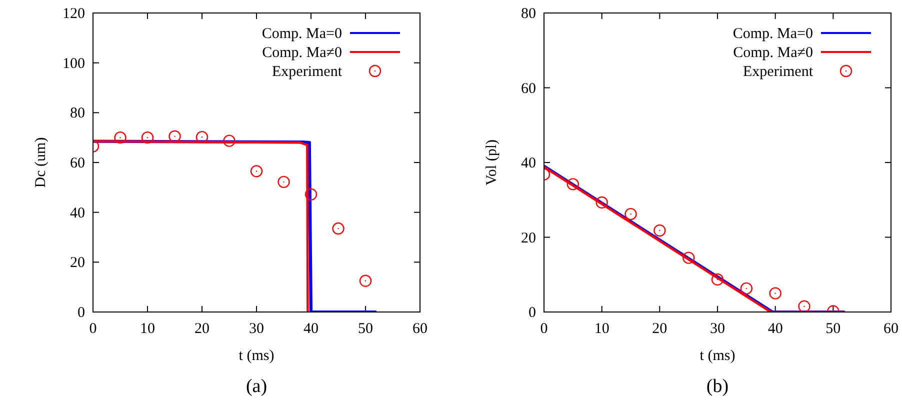 The image size is (902, 409). I want to click on y-tick-label: 120, so click(73, 14).